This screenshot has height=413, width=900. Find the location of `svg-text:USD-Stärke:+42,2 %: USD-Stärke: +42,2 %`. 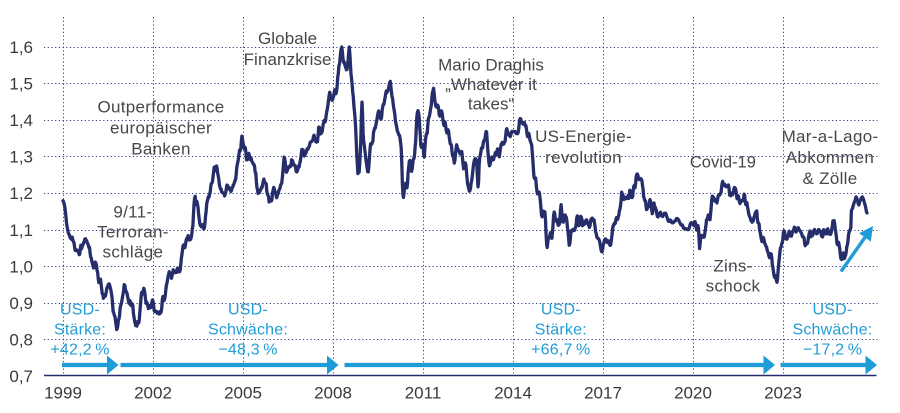

svg-text:USD-Stärke:+42,2 %: USD-Stärke: +42,2 % is located at coordinates (79, 329).